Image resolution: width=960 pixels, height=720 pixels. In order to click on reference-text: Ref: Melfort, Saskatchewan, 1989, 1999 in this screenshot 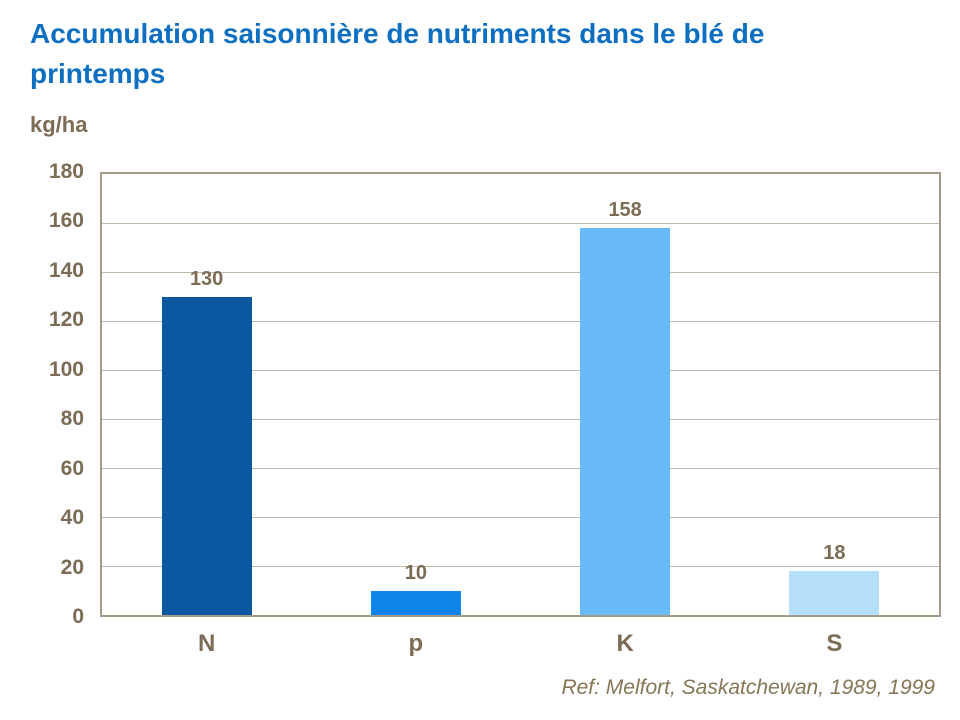, I will do `click(748, 687)`.